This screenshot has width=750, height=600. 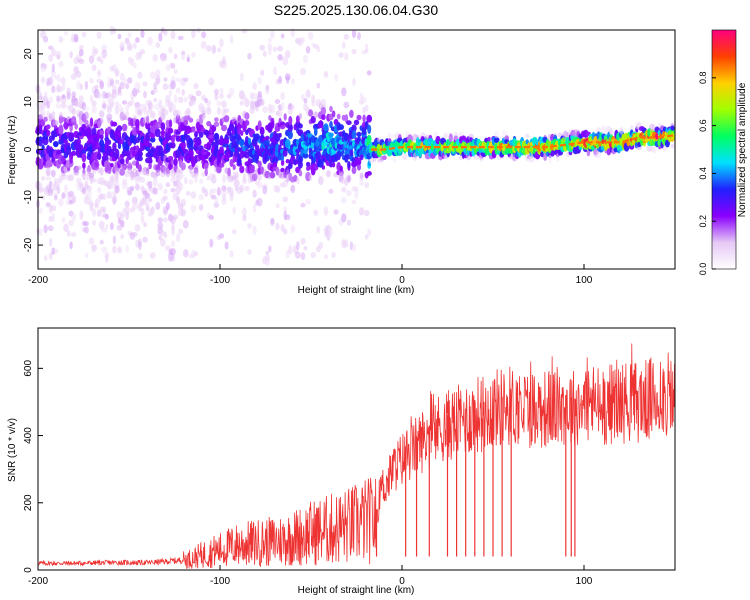 What do you see at coordinates (28, 244) in the screenshot?
I see `spectrogram-y-tick-label: -20` at bounding box center [28, 244].